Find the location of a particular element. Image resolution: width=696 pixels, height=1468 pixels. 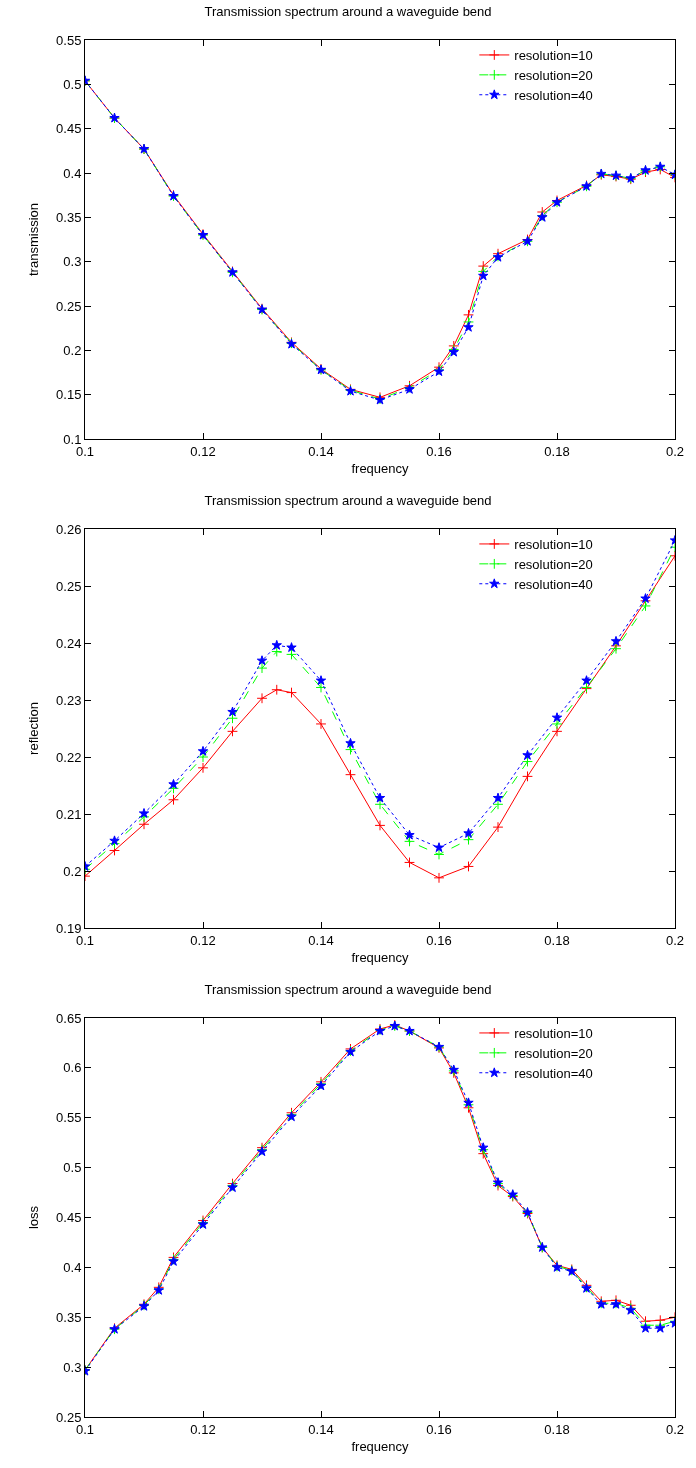

y-axis-title: transmission is located at coordinates (34, 239).